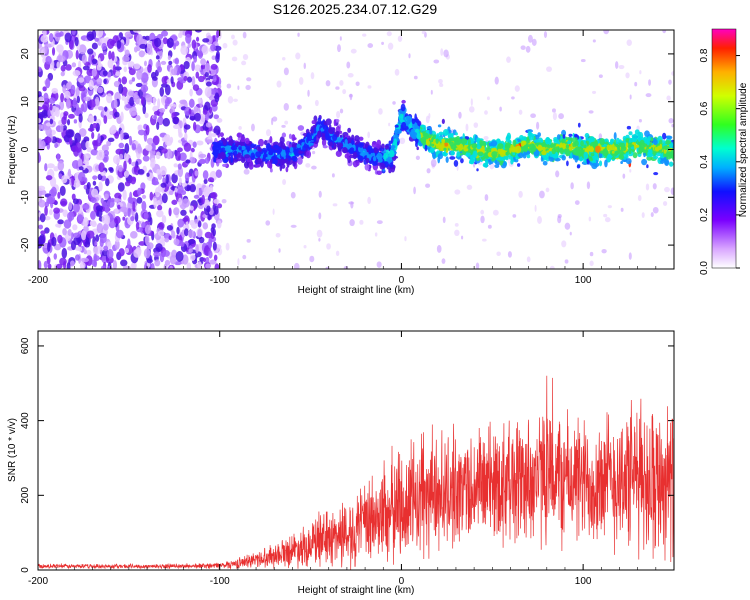 This screenshot has width=750, height=600. Describe the element at coordinates (25, 244) in the screenshot. I see `spectrogram-y-tick-label: -20` at that location.